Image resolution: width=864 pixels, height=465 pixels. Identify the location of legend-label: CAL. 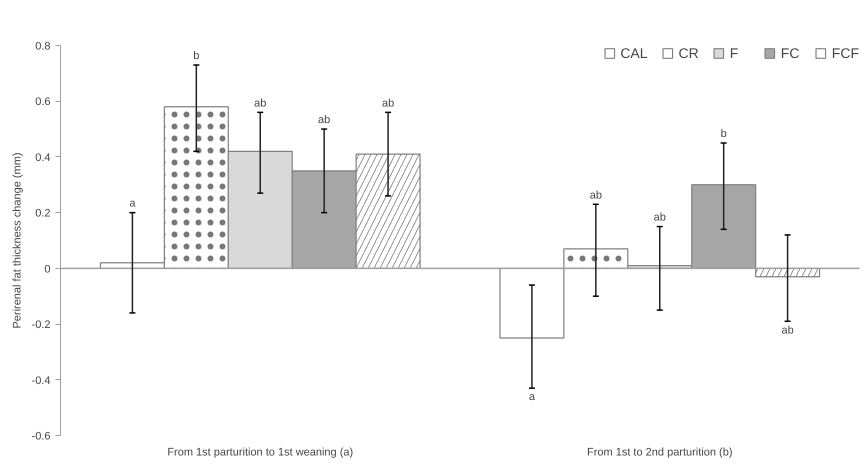
(634, 53).